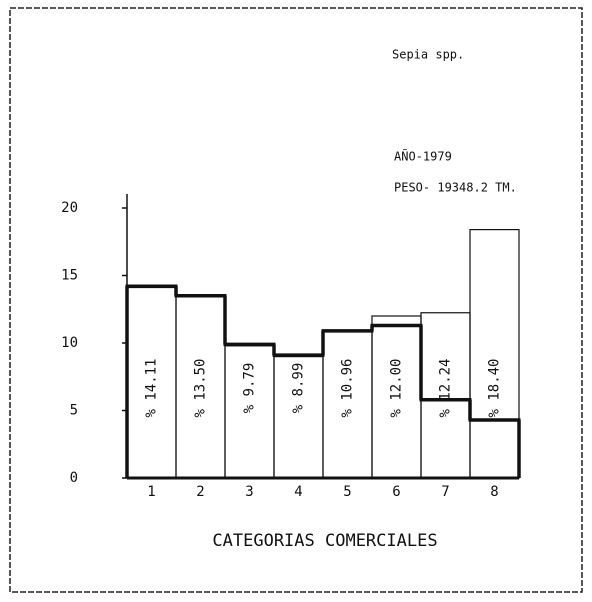  What do you see at coordinates (495, 387) in the screenshot?
I see `value-label: % 18.40` at bounding box center [495, 387].